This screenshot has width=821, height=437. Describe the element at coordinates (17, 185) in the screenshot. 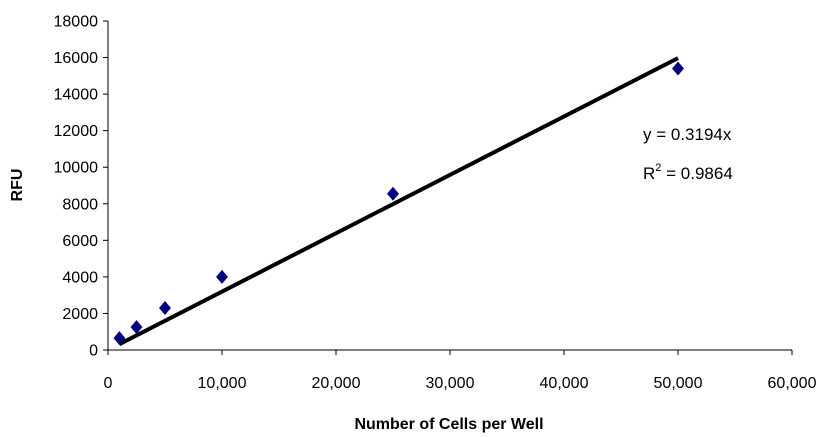

I see `y-axis-title: RFU` at that location.